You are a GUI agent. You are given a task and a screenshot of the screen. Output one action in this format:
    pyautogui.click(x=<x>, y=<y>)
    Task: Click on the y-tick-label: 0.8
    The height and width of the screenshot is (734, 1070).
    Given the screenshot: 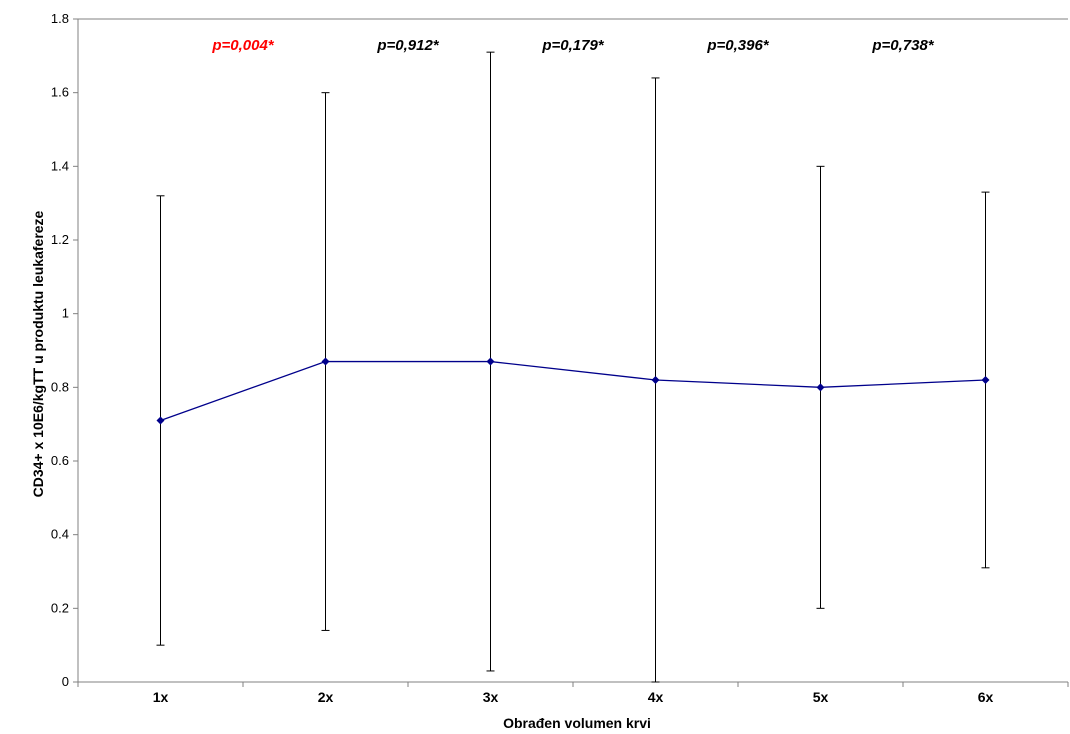 What is the action you would take?
    pyautogui.click(x=60, y=386)
    